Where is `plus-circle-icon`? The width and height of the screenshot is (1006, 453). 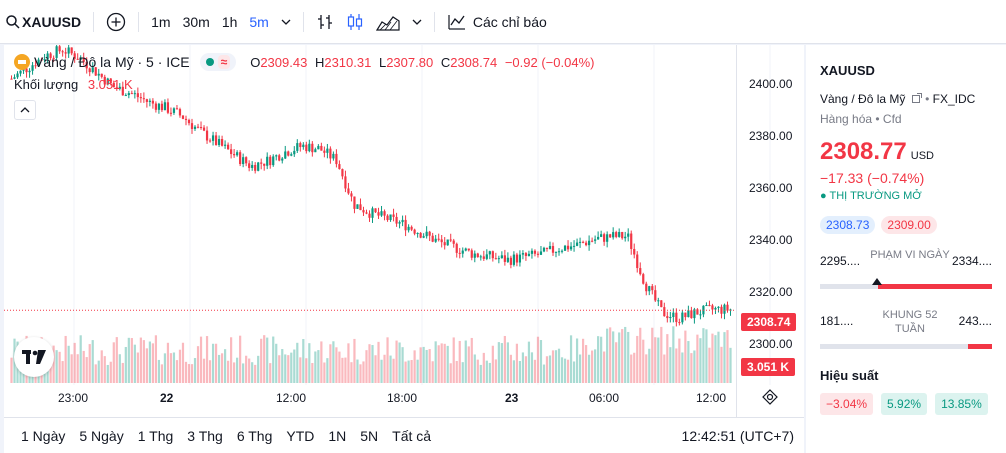
plus-circle-icon is located at coordinates (116, 21).